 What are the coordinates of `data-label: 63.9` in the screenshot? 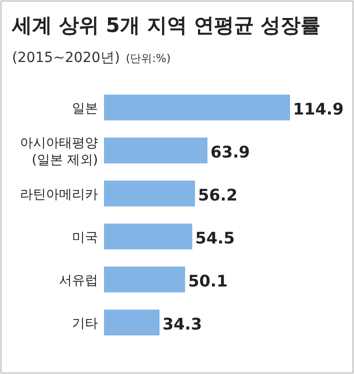 It's located at (230, 152).